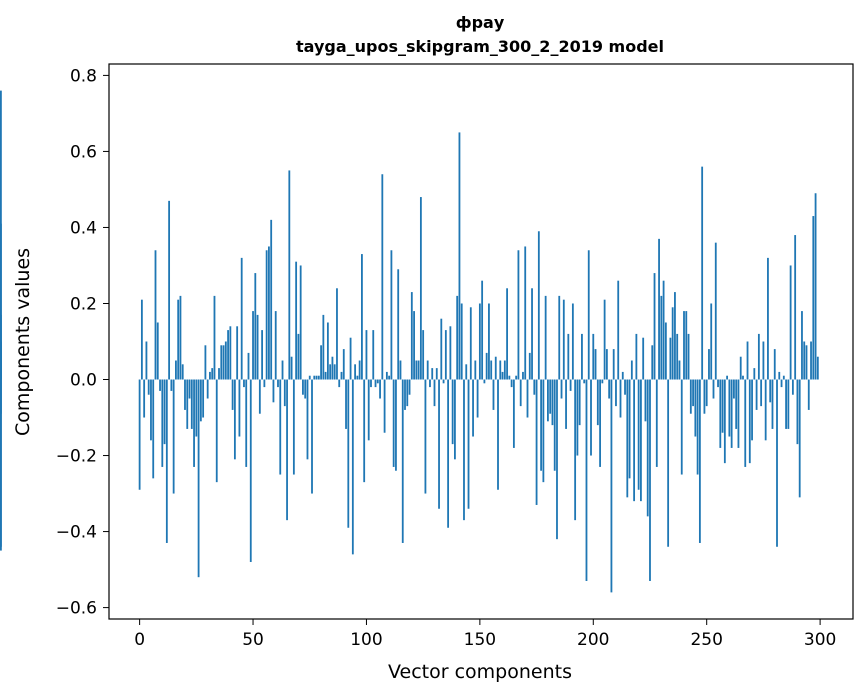 This screenshot has height=696, width=867. I want to click on chart-subtitle: tayga_upos_skipgram_300_2_2019 model, so click(480, 46).